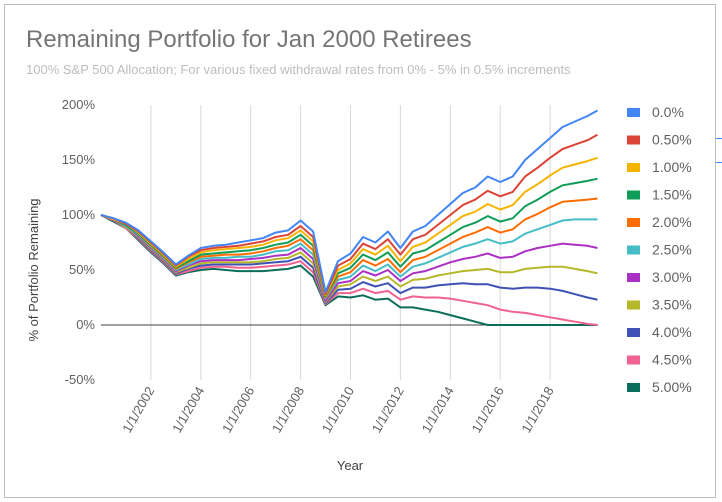 This screenshot has width=722, height=502. What do you see at coordinates (672, 167) in the screenshot?
I see `legend-label: 1.00%` at bounding box center [672, 167].